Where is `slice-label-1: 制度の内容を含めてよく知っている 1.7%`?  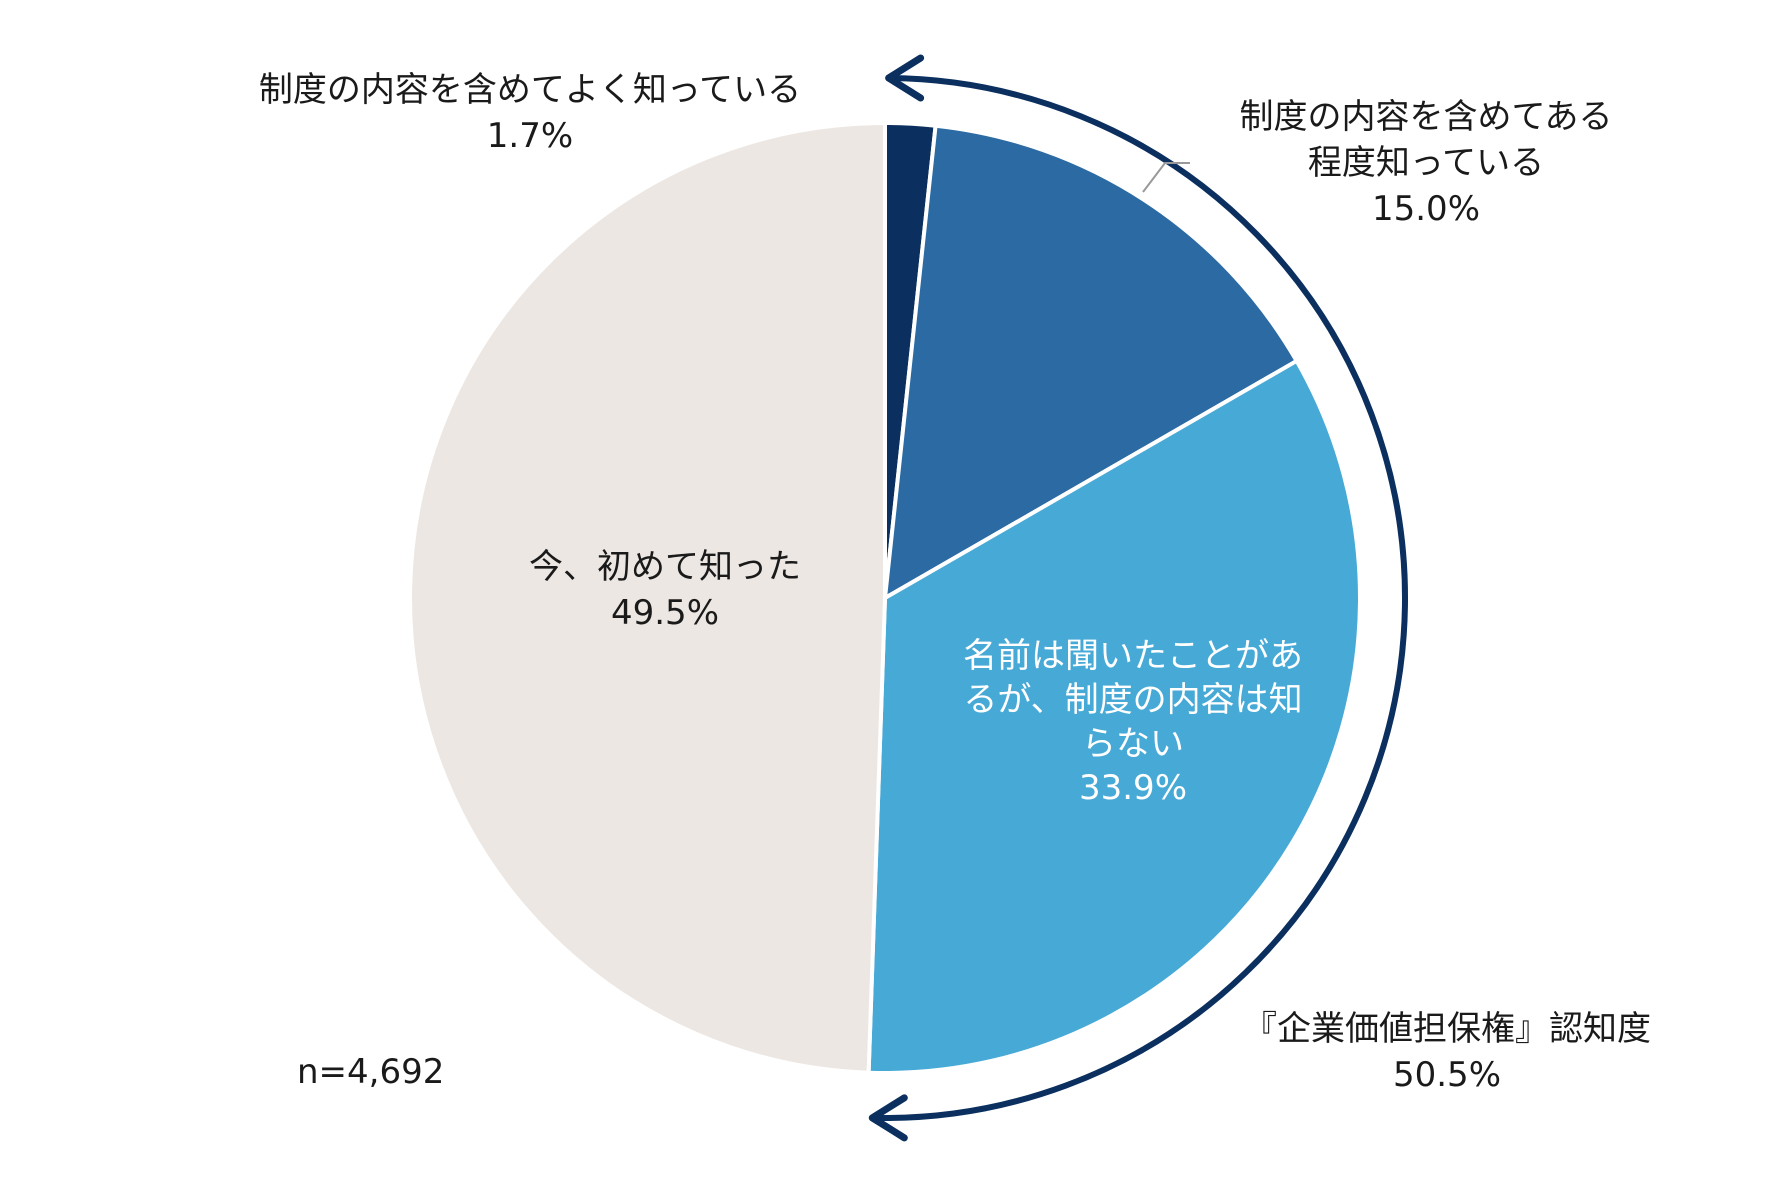
slice-label-1: 制度の内容を含めてよく知っている 1.7% is located at coordinates (530, 113).